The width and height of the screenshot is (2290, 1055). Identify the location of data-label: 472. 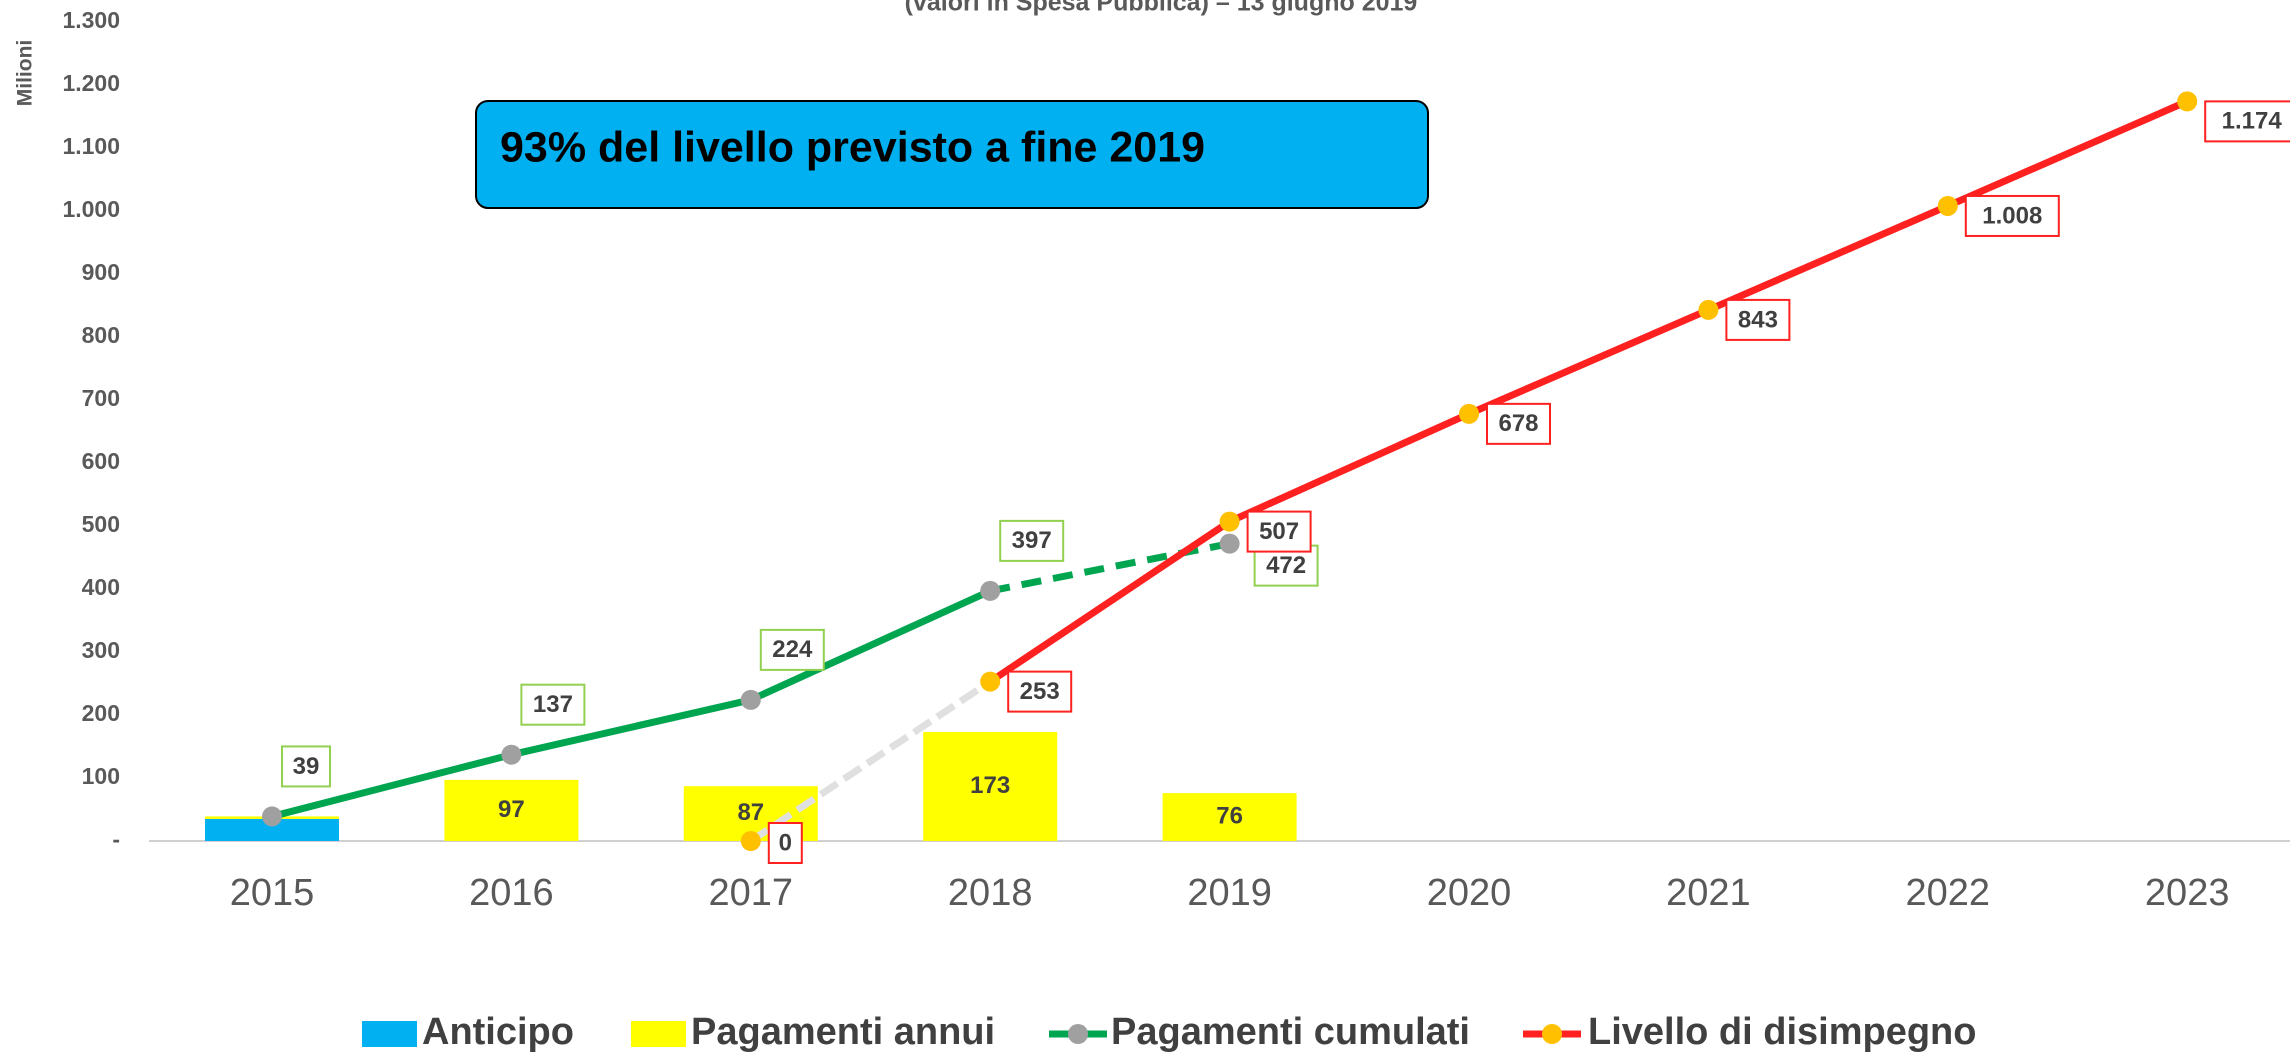
(1286, 565).